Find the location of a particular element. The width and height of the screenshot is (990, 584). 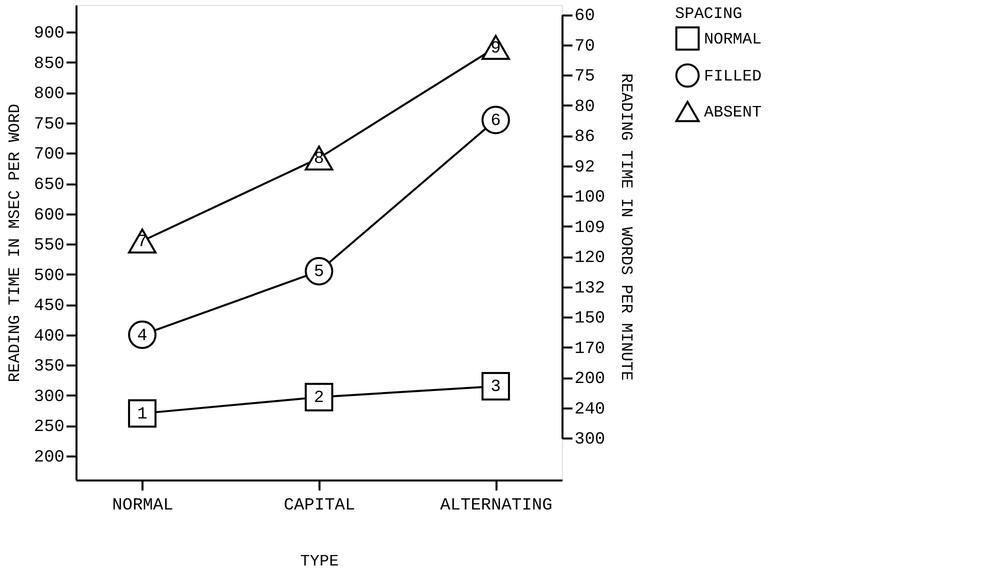

y-tick-label: 800 is located at coordinates (49, 94).